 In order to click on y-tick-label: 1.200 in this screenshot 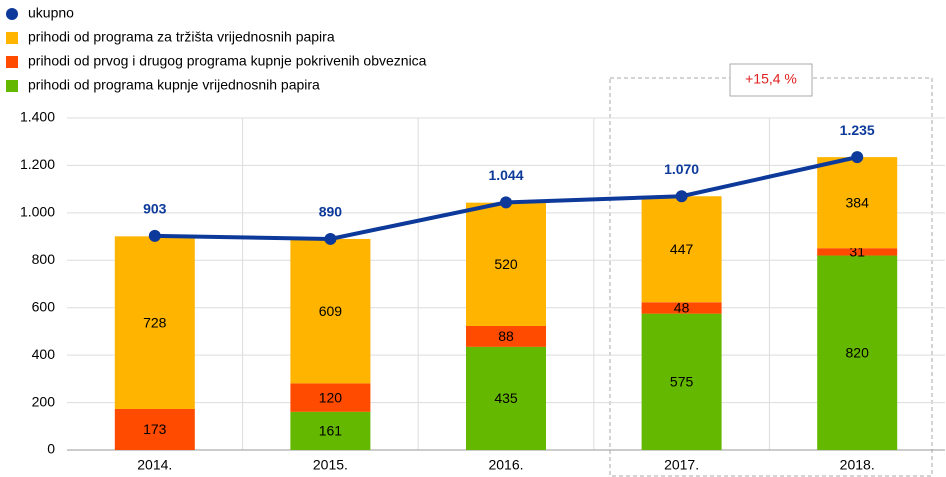, I will do `click(37, 164)`.